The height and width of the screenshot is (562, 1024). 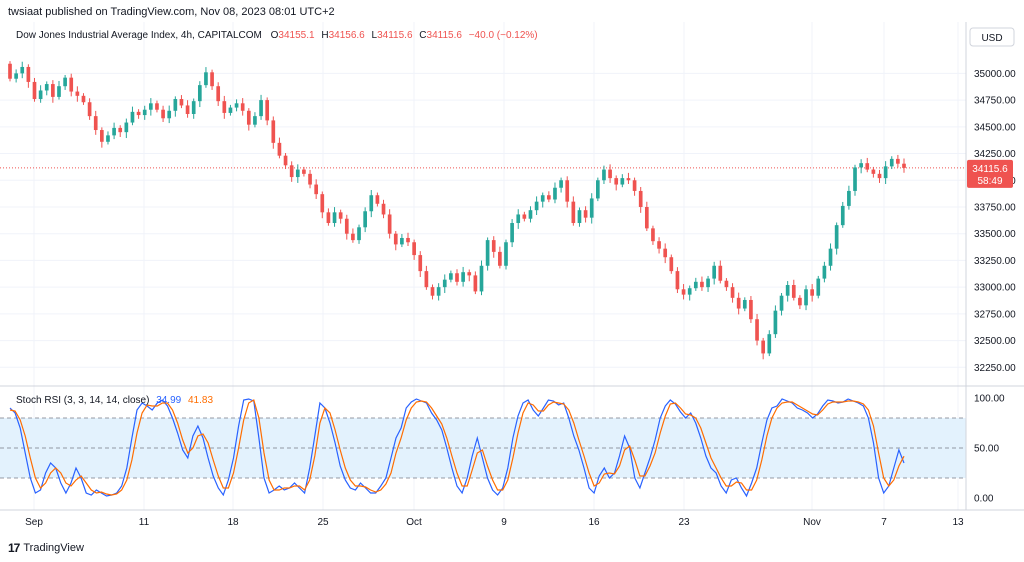 I want to click on x-tick-label: 7, so click(x=884, y=522).